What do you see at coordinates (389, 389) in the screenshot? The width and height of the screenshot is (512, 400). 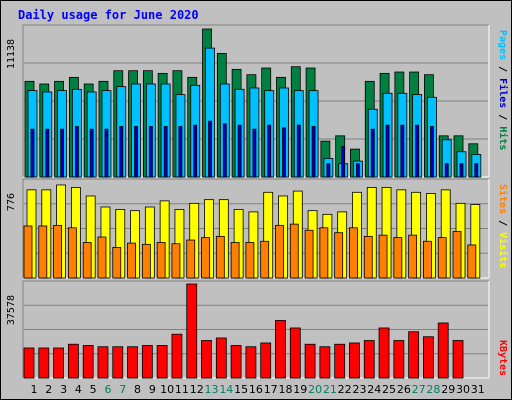 I see `x-axis-day-label: 25` at bounding box center [389, 389].